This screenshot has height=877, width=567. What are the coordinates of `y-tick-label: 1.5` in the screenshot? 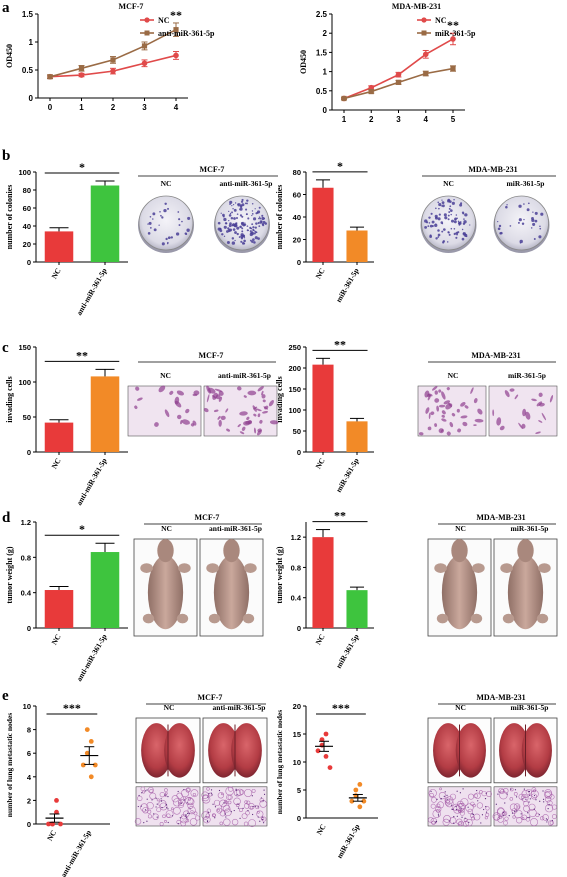 It's located at (28, 14).